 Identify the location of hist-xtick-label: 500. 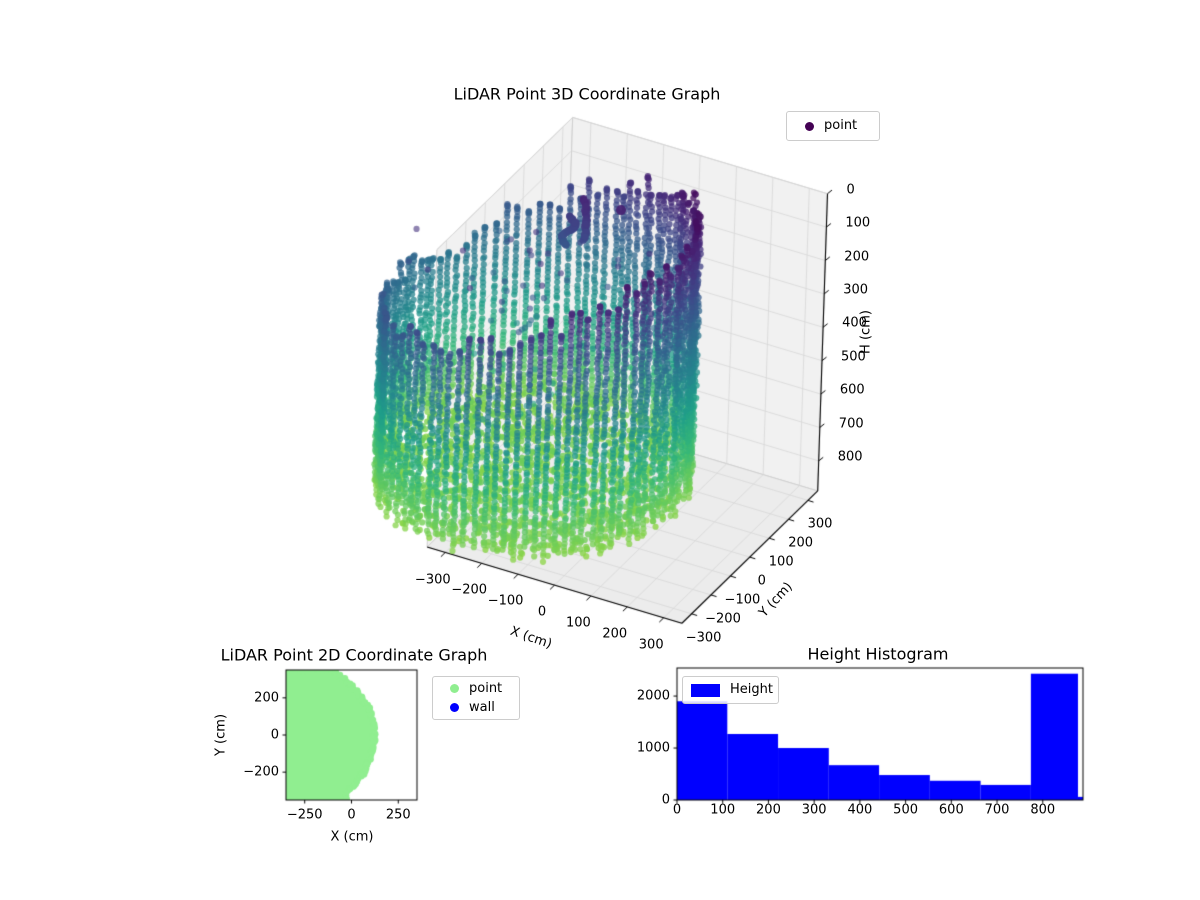
(906, 810).